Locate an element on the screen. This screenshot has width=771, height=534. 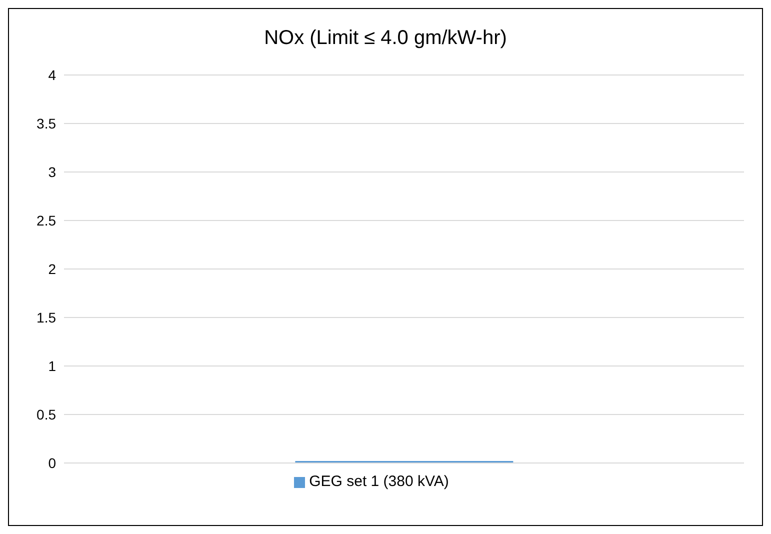
legend-label: GEG set 1 (380 kVA) is located at coordinates (379, 481).